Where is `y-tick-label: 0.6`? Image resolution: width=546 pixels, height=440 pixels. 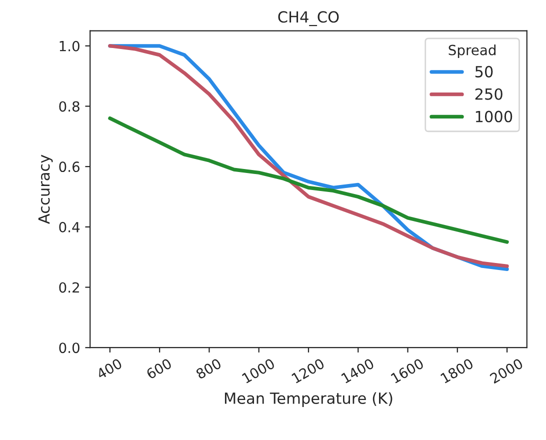
y-tick-label: 0.6 is located at coordinates (69, 167).